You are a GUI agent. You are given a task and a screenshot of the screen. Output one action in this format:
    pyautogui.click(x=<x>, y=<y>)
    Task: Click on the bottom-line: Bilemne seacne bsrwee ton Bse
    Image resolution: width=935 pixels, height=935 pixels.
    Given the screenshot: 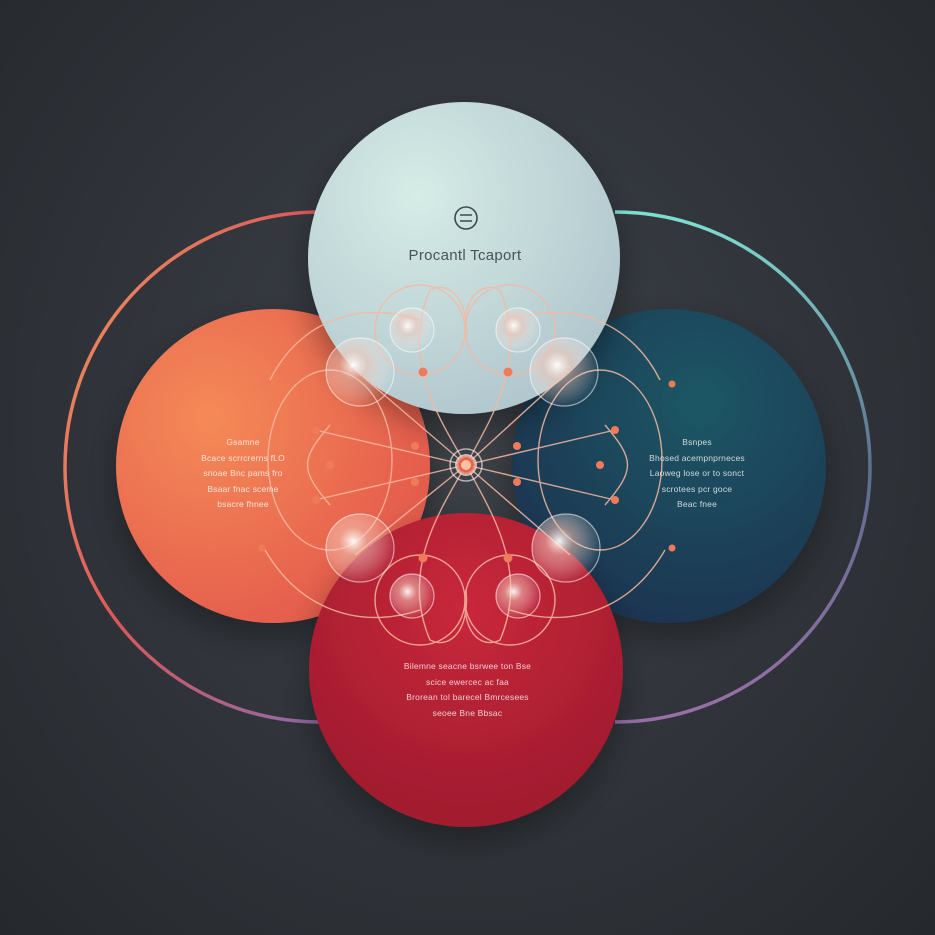 What is the action you would take?
    pyautogui.click(x=467, y=666)
    